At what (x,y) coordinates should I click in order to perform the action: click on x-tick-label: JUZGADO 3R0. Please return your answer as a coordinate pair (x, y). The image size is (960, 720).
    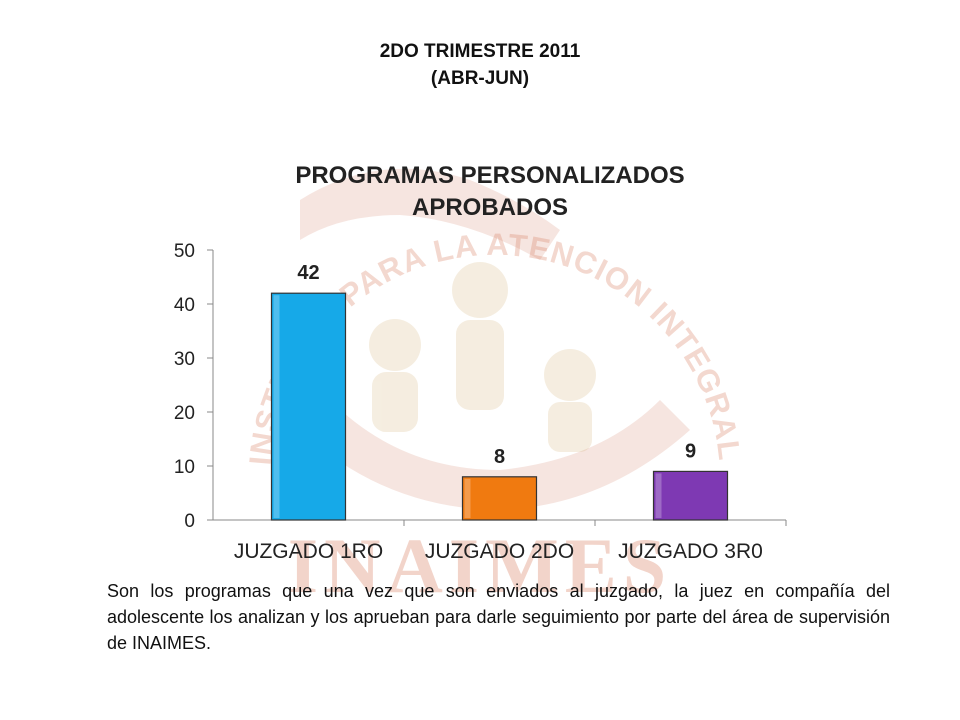
    Looking at the image, I should click on (690, 551).